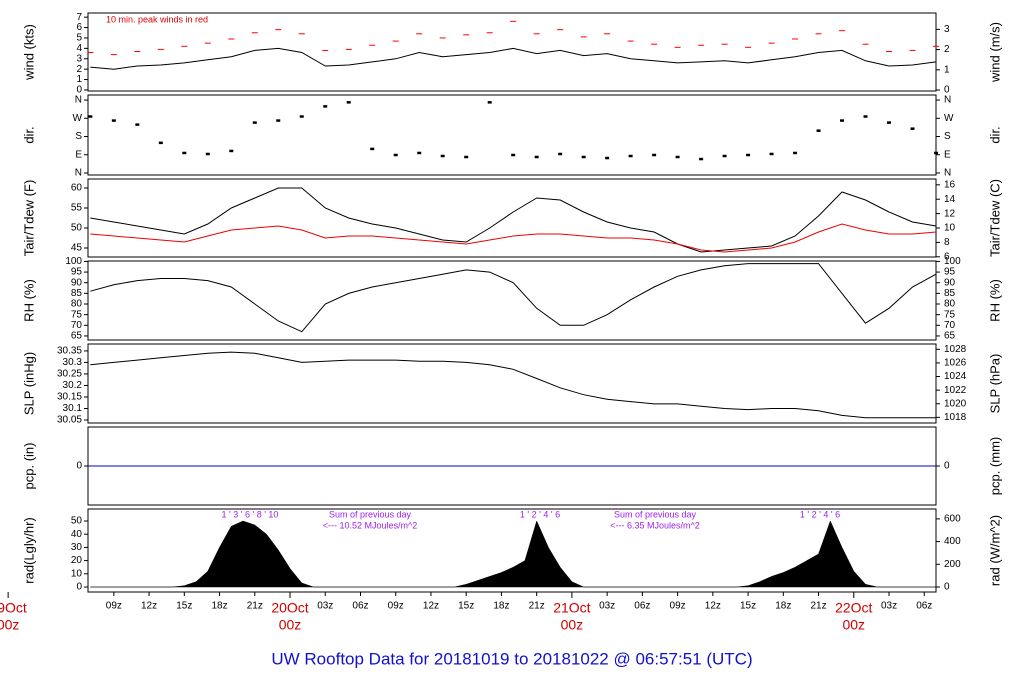 Image resolution: width=1024 pixels, height=700 pixels. What do you see at coordinates (79, 466) in the screenshot?
I see `y-tick-label: 0` at bounding box center [79, 466].